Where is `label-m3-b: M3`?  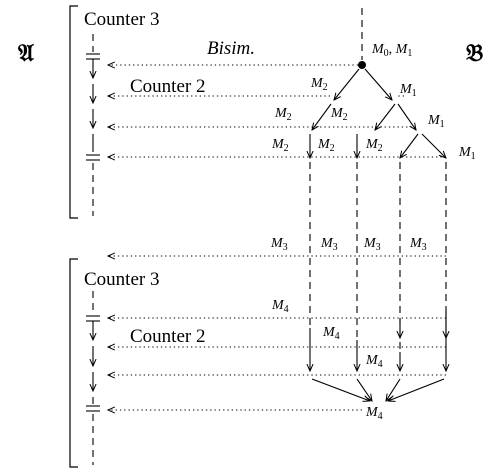 label-m3-b: M3 is located at coordinates (329, 244).